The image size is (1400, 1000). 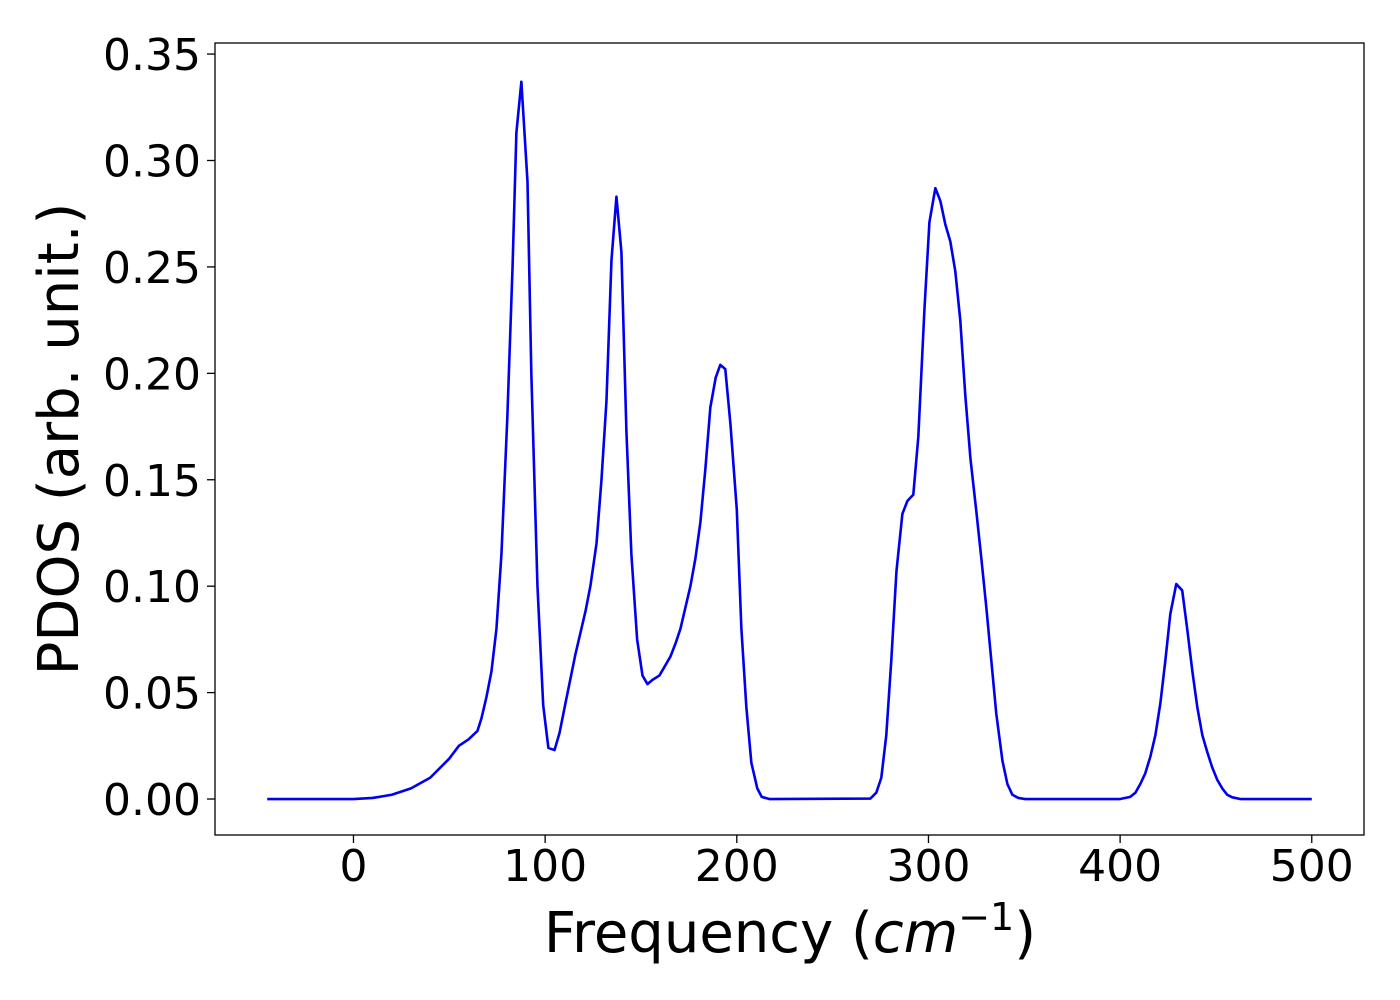 I want to click on x-tick-label: 400, so click(x=1120, y=866).